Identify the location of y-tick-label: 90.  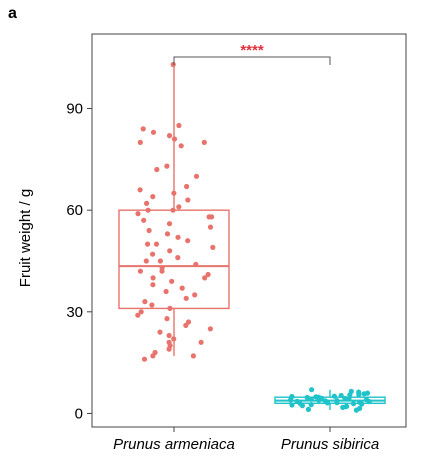
(74, 109).